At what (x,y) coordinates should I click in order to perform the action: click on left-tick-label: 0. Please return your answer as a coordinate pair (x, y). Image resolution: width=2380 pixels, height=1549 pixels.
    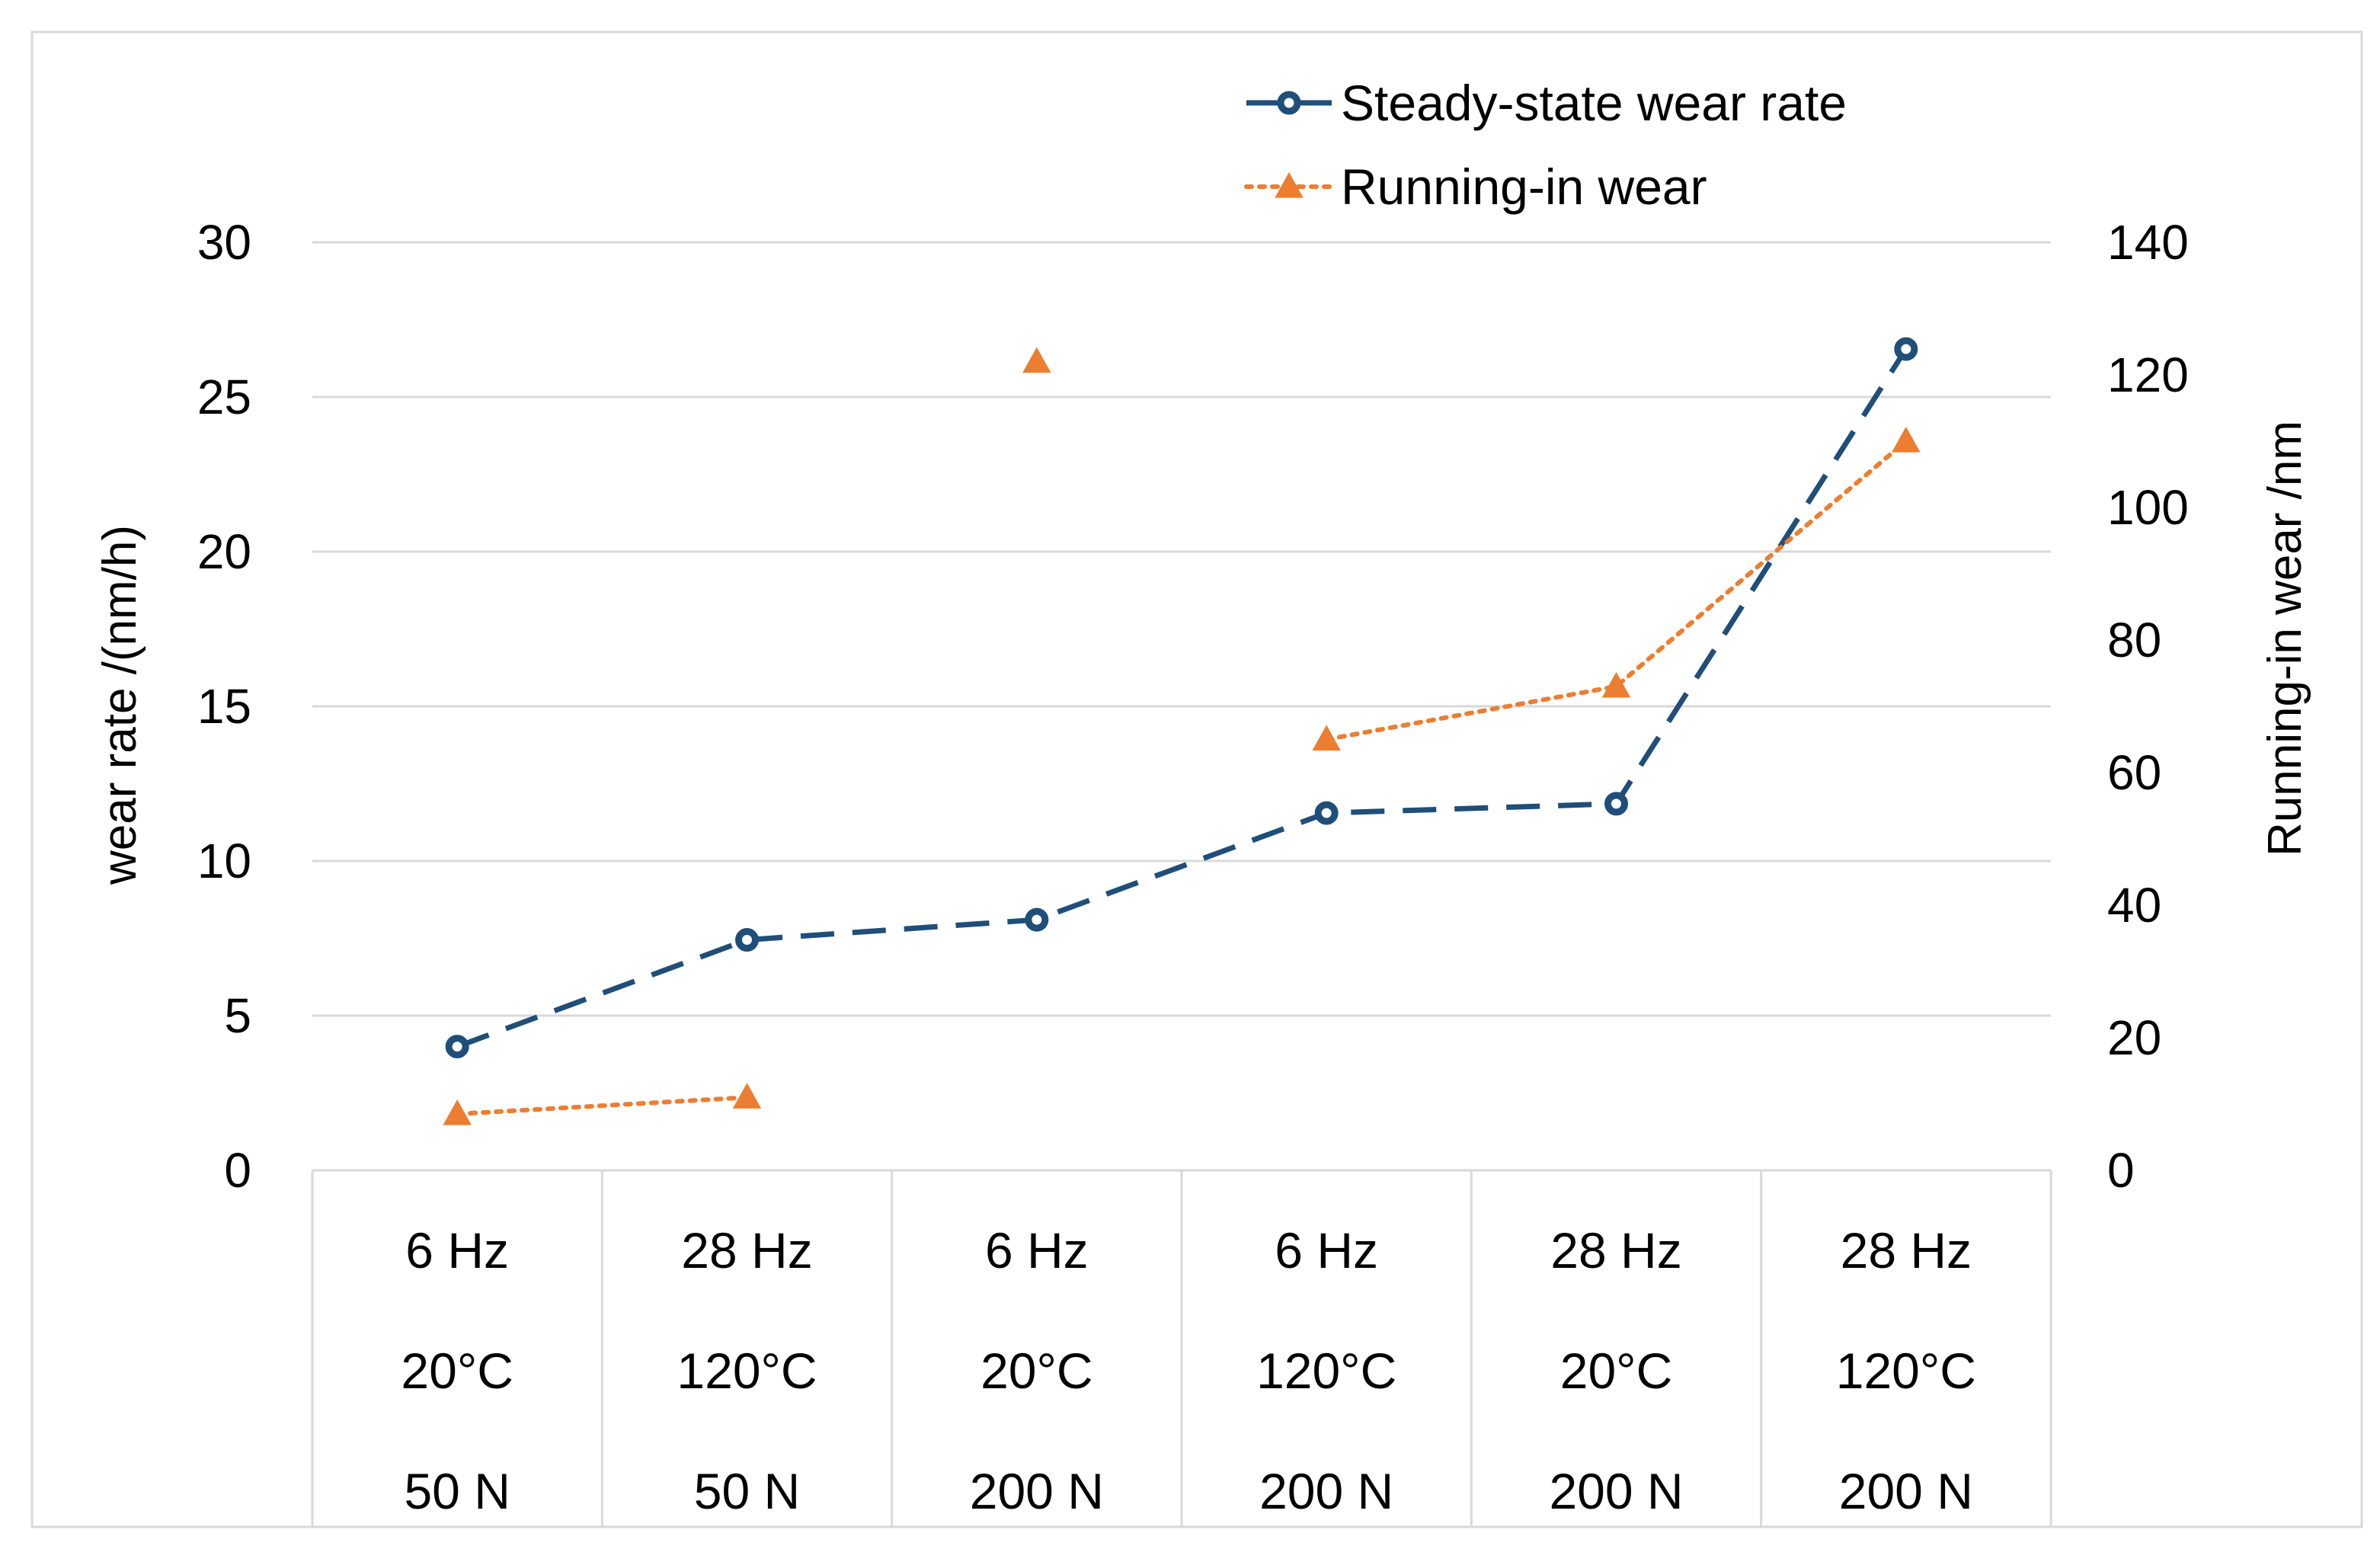
    Looking at the image, I should click on (237, 1171).